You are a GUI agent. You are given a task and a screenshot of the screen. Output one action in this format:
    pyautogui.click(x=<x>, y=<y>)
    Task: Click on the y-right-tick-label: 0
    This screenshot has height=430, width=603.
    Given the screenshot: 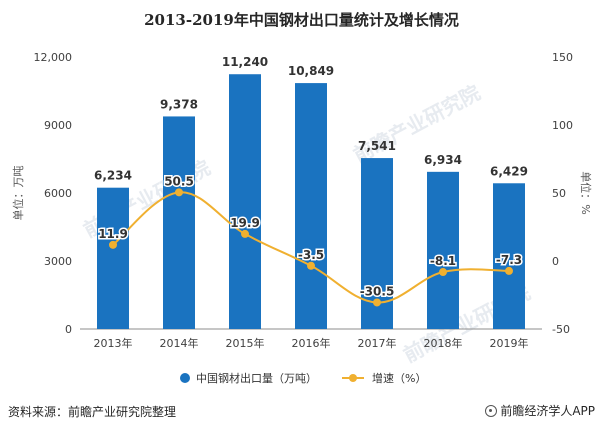 What is the action you would take?
    pyautogui.click(x=555, y=261)
    